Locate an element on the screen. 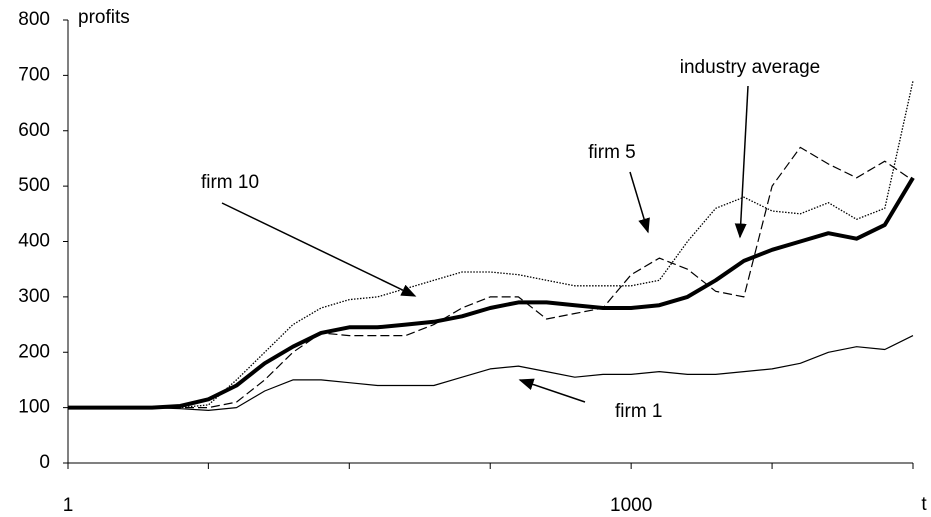 The height and width of the screenshot is (517, 931). y-tick-label: 600 is located at coordinates (34, 130).